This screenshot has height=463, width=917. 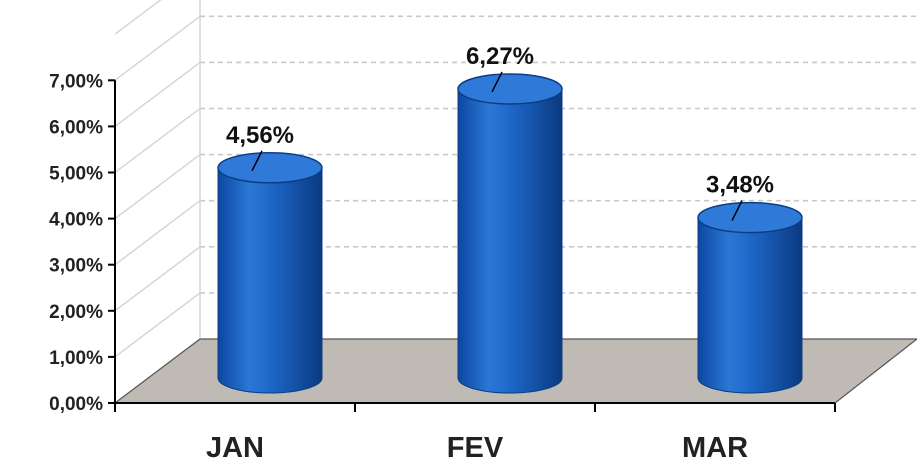 What do you see at coordinates (260, 135) in the screenshot?
I see `data-label: 4,56%` at bounding box center [260, 135].